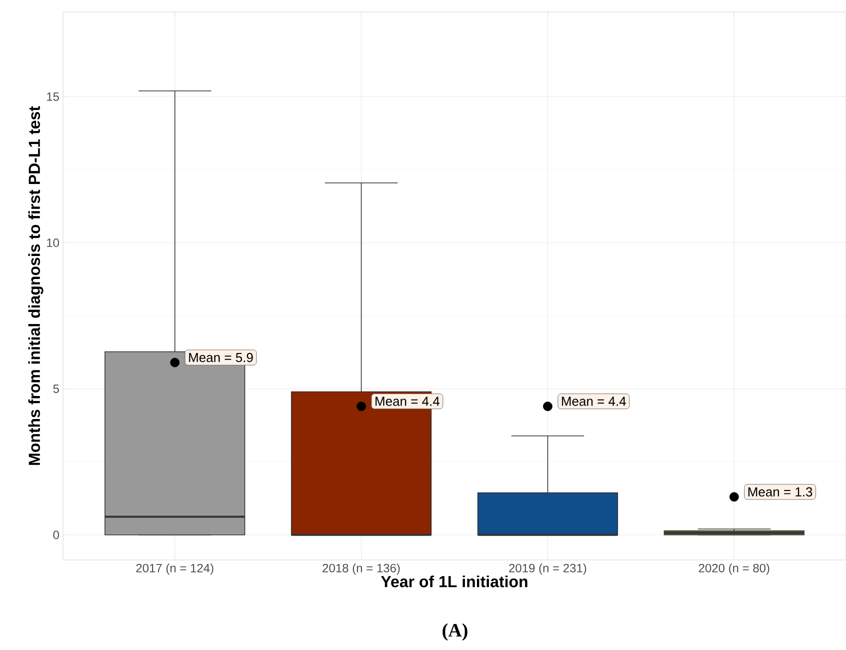 Image resolution: width=846 pixels, height=650 pixels. Describe the element at coordinates (547, 569) in the screenshot. I see `x-tick-label: 2019 (n = 231)` at that location.